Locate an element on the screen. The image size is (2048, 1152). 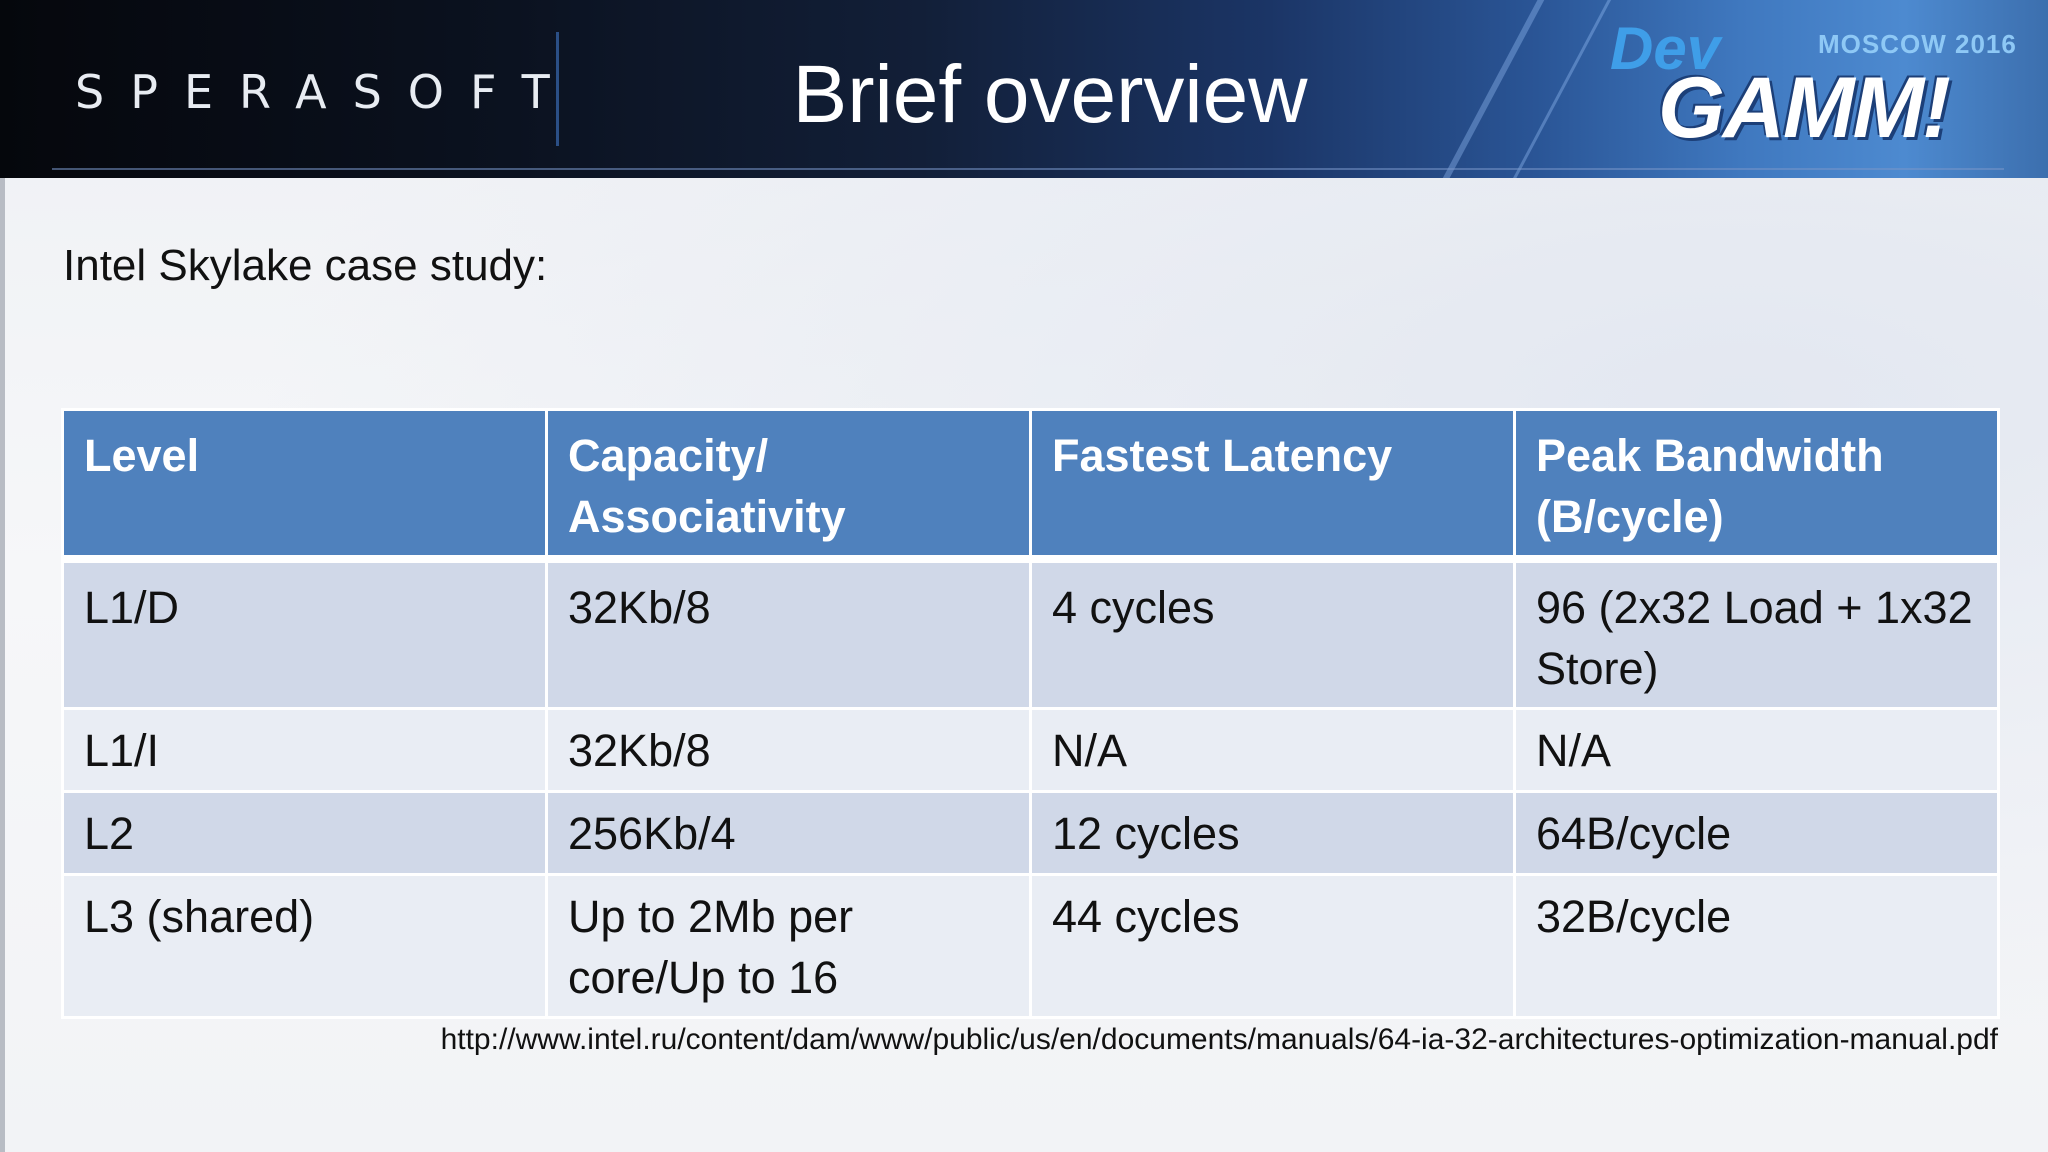
table-cell: Up to 2Mb per core/Up to 16 is located at coordinates (788, 946).